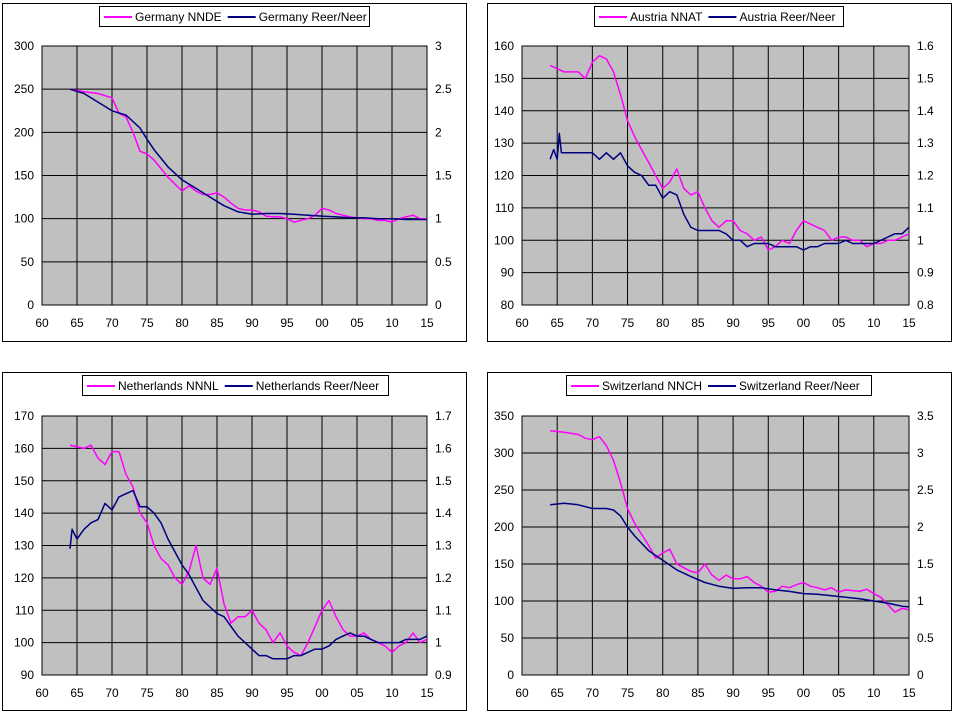 This screenshot has height=719, width=953. What do you see at coordinates (438, 132) in the screenshot?
I see `y-tick-label-right: 2` at bounding box center [438, 132].